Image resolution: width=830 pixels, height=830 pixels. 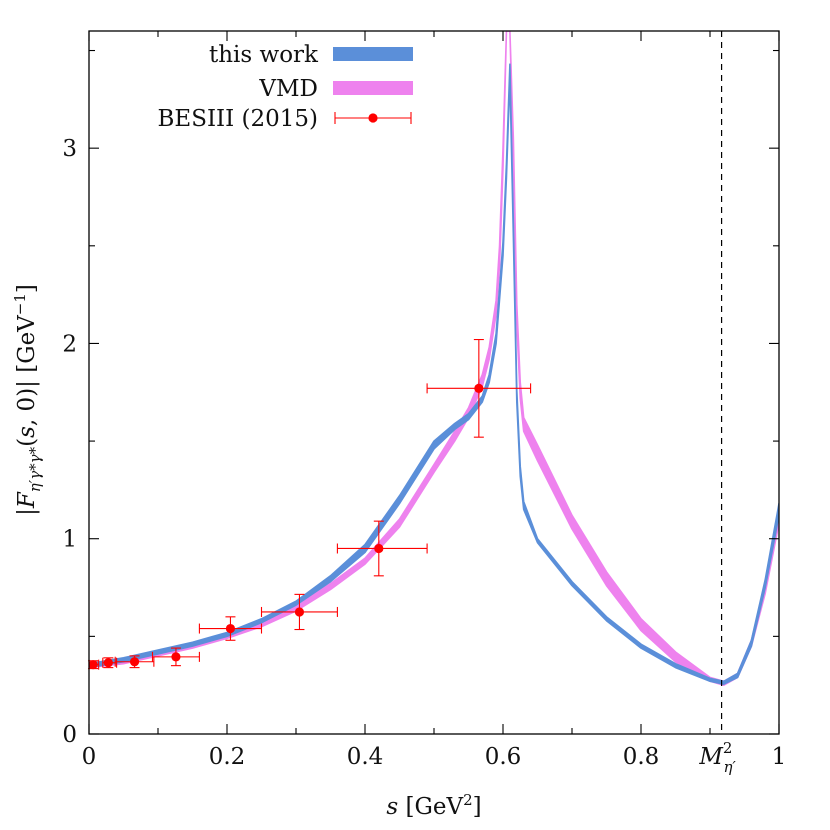 What do you see at coordinates (264, 55) in the screenshot?
I see `legend-label: this work` at bounding box center [264, 55].